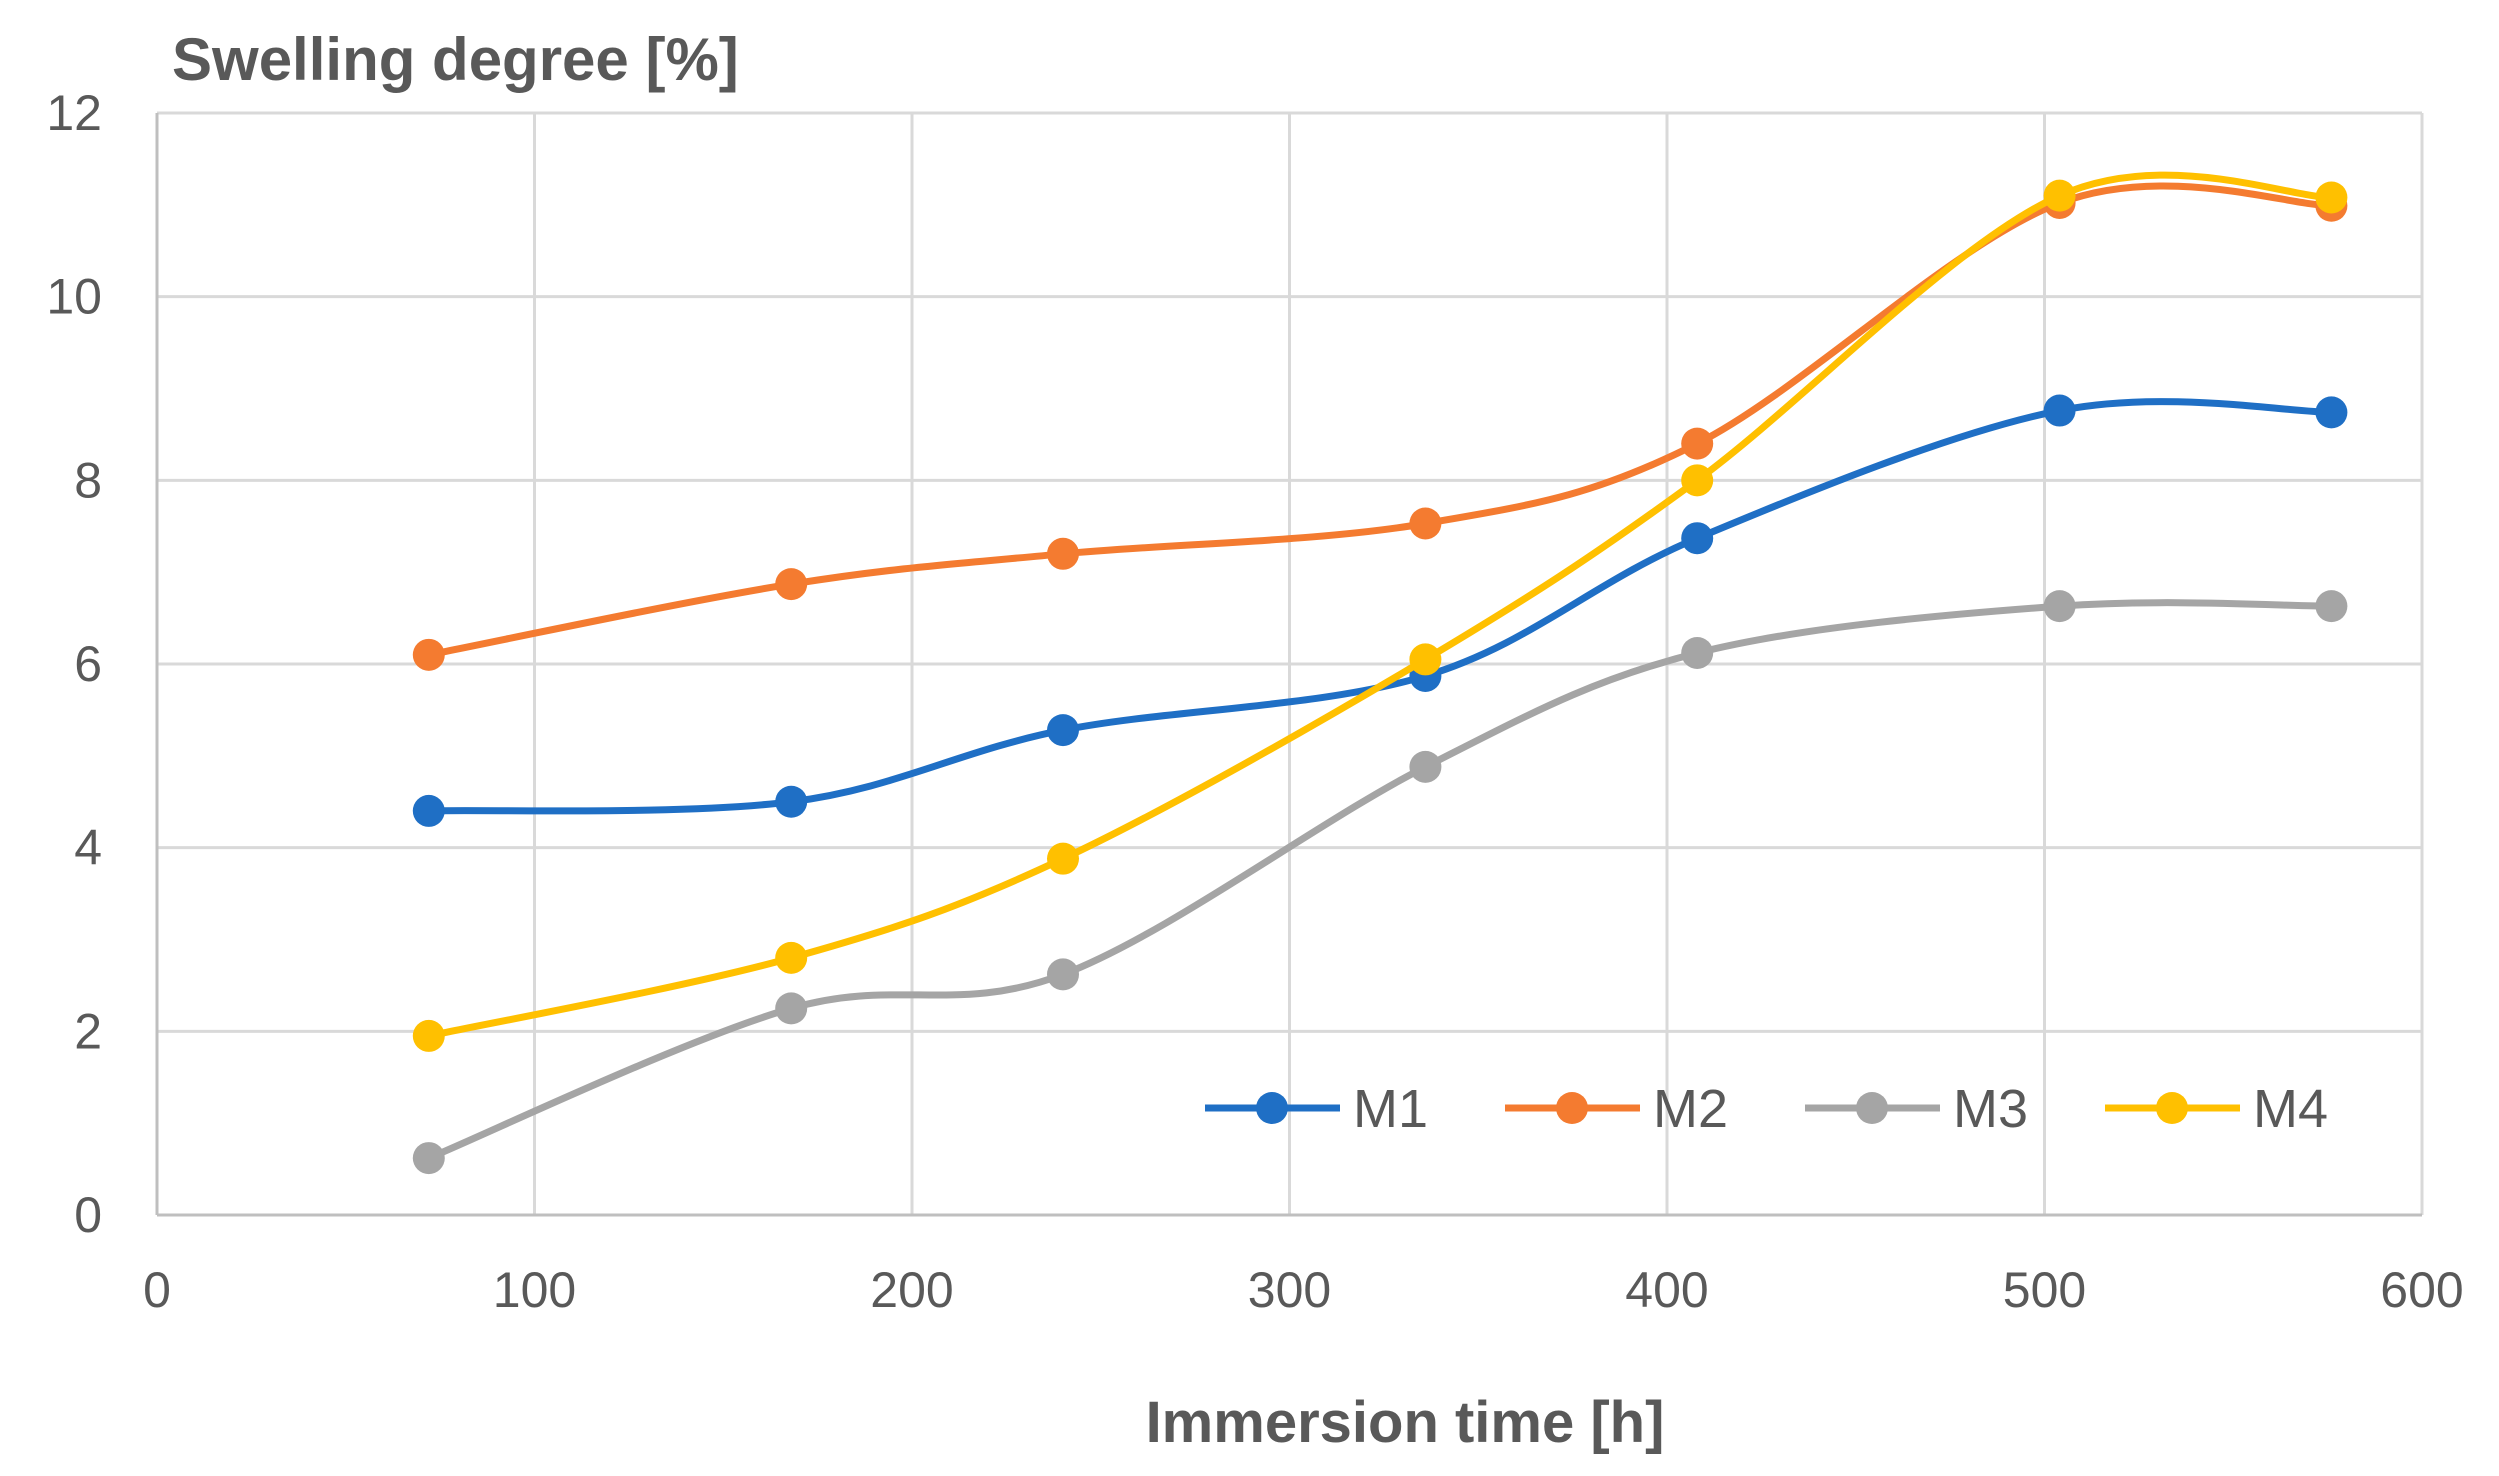  Describe the element at coordinates (1916, 1109) in the screenshot. I see `legend-entry-m3: M3` at that location.